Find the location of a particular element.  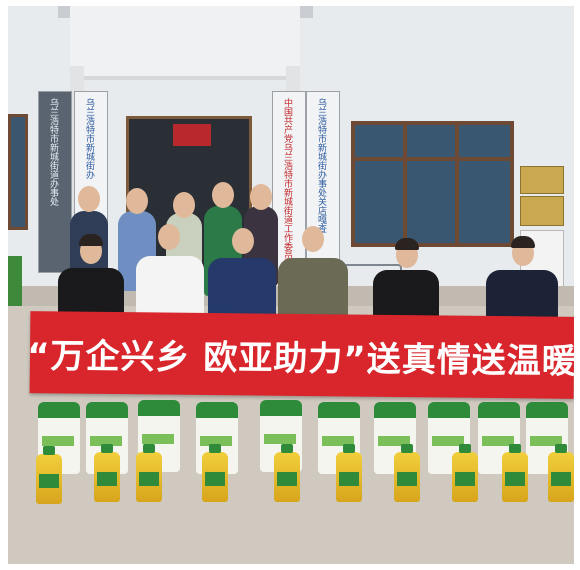

person-front-1-hair is located at coordinates (91, 240).